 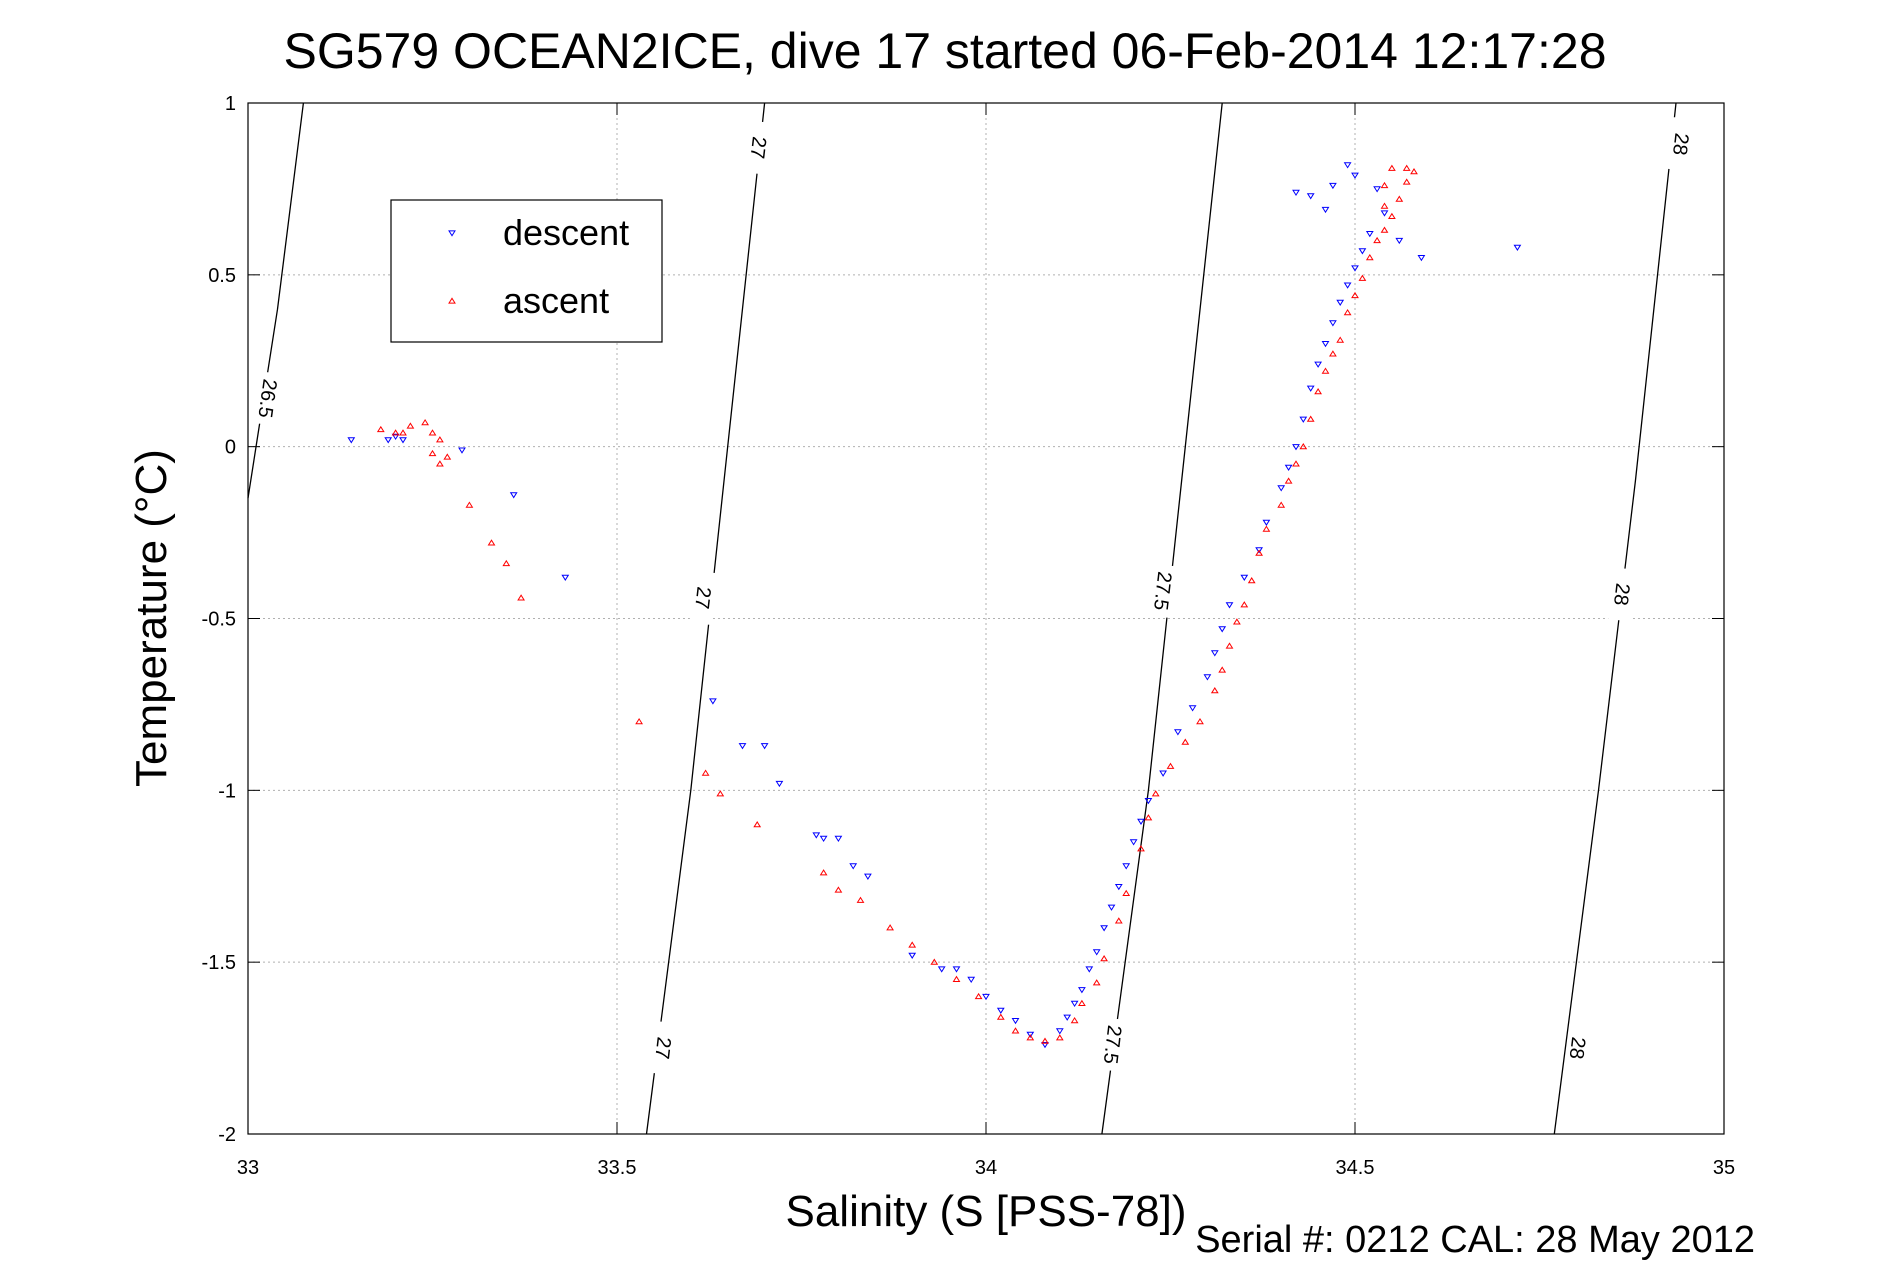 What do you see at coordinates (266, 399) in the screenshot?
I see `contour-label: 26.5` at bounding box center [266, 399].